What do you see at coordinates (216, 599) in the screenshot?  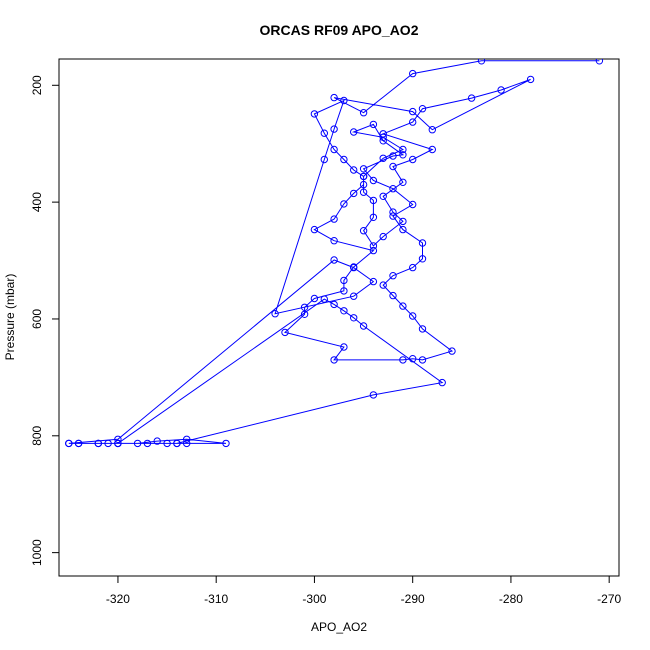 I see `x-tick-label: -310` at bounding box center [216, 599].